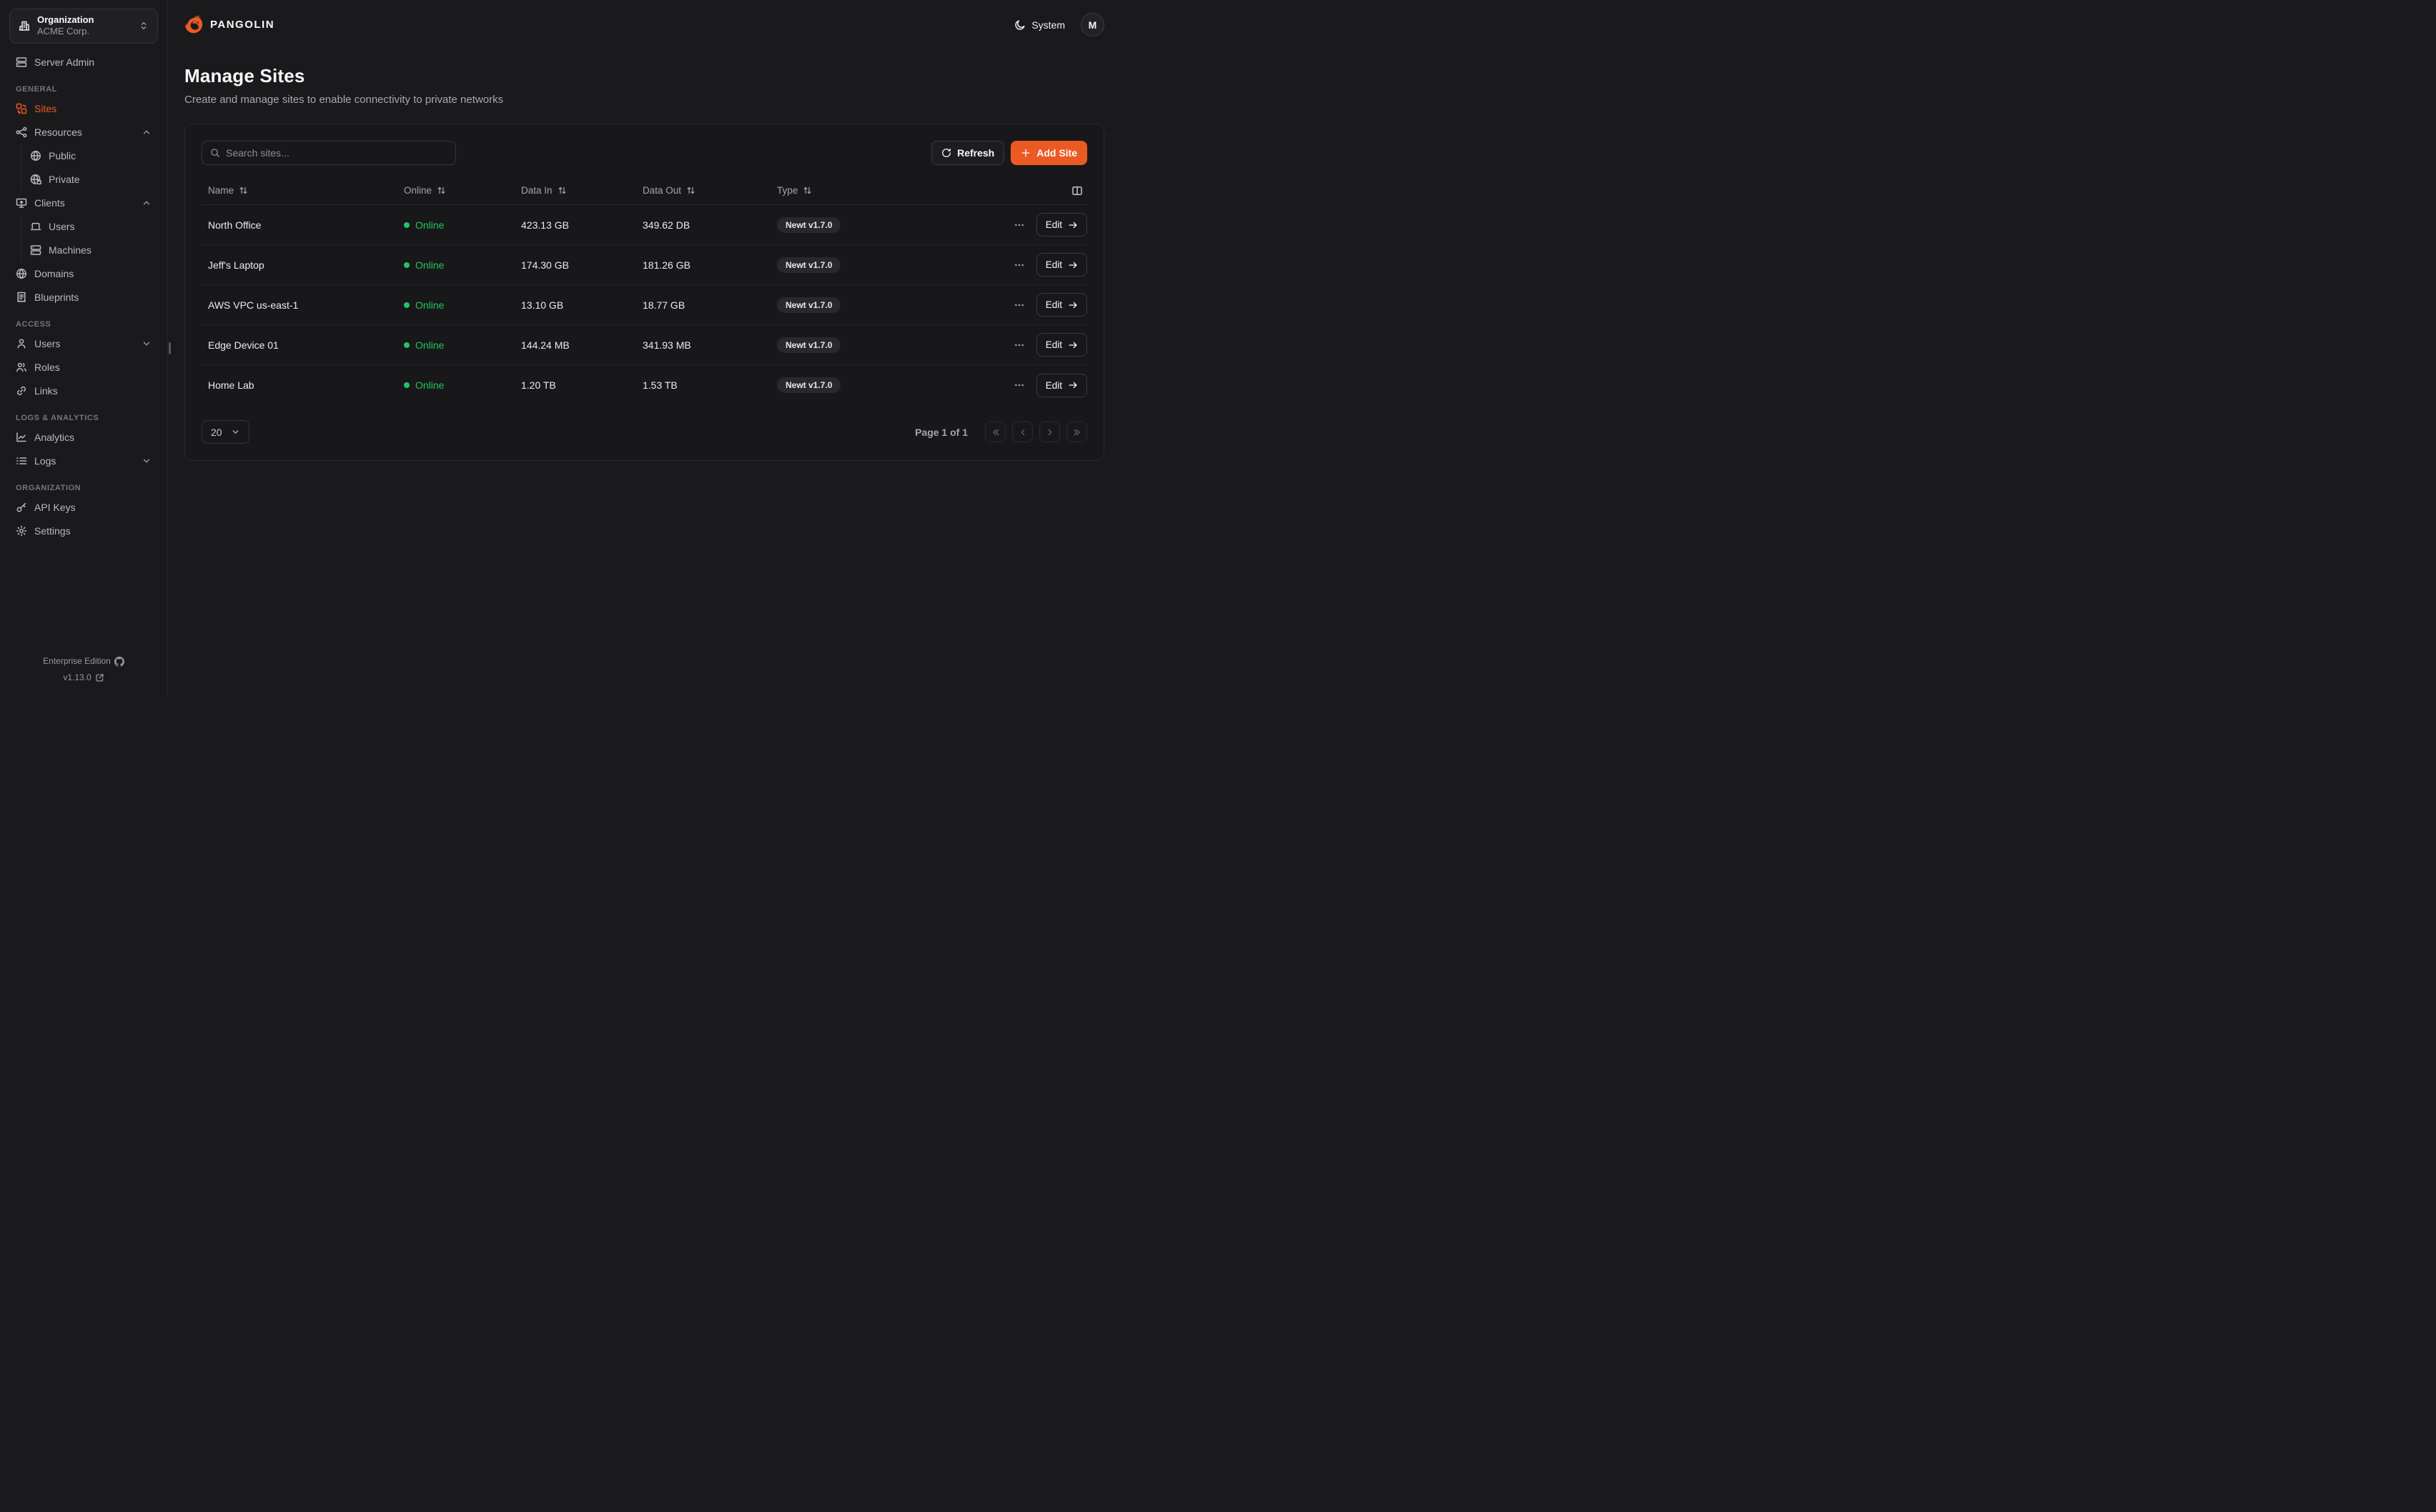 The image size is (2436, 1512). Describe the element at coordinates (299, 191) in the screenshot. I see `column-header-name: Name` at that location.